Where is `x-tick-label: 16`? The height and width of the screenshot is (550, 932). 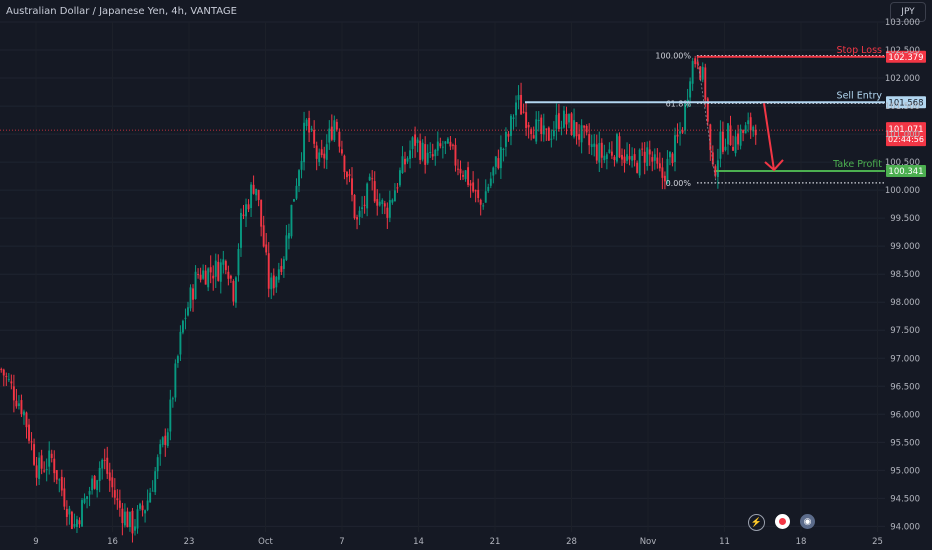
x-tick-label: 16 is located at coordinates (112, 542).